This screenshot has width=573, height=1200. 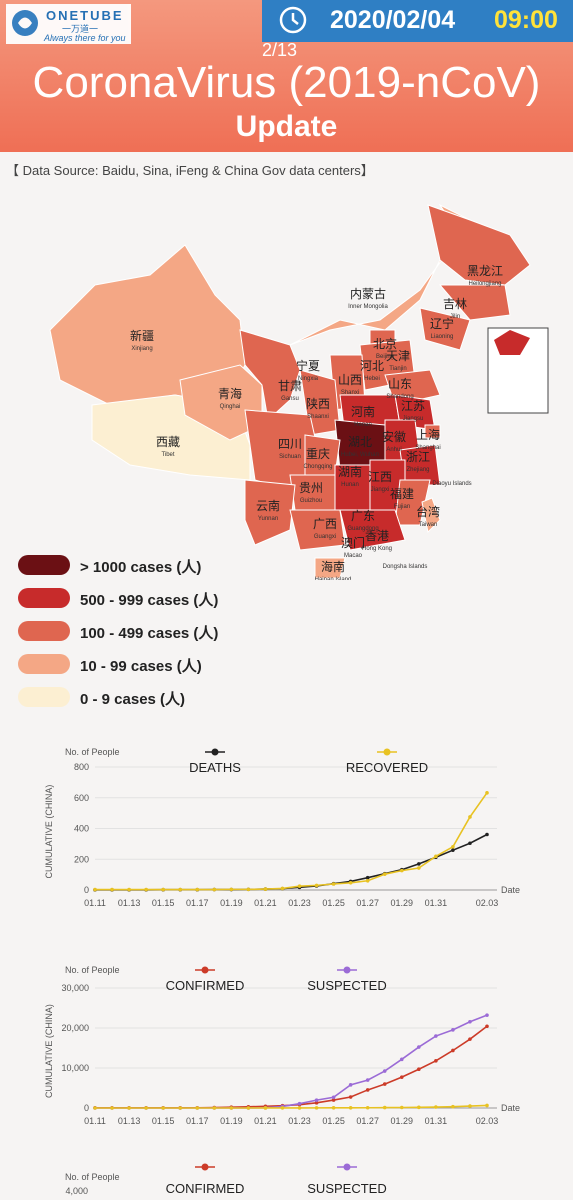 I want to click on series-legend-label: DEATHS, so click(x=215, y=767).